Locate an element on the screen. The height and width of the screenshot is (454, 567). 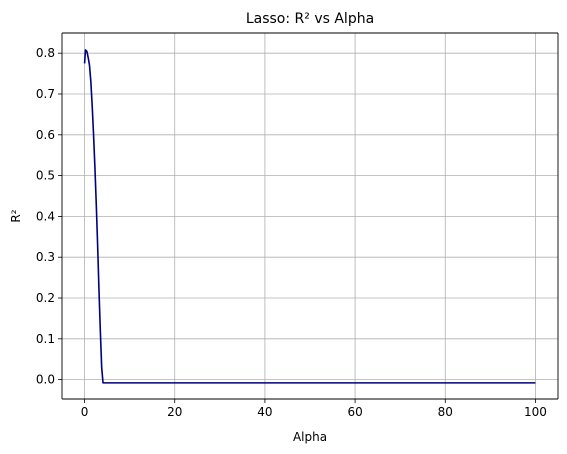
x-tick-label: 40 is located at coordinates (264, 412).